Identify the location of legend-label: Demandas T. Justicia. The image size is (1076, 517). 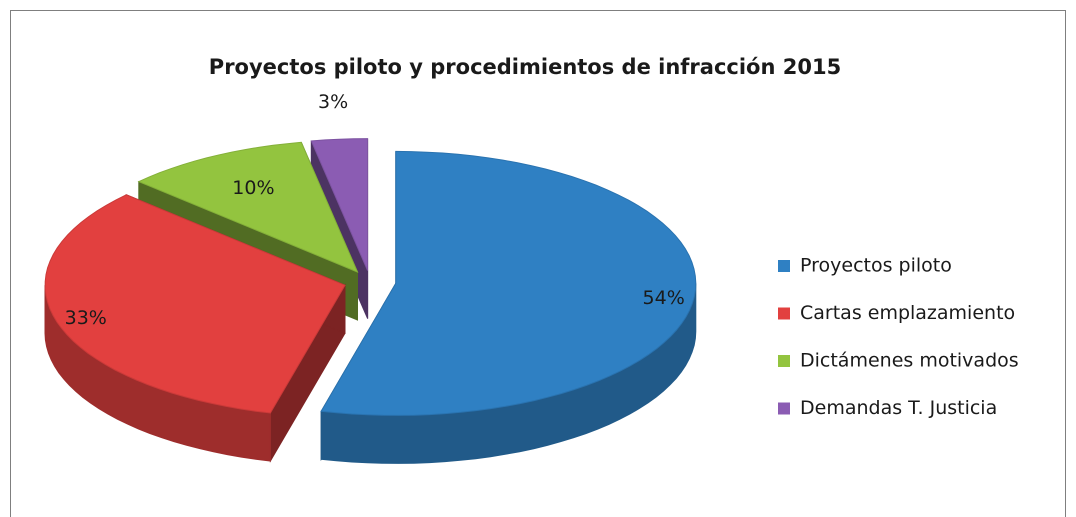
(898, 408).